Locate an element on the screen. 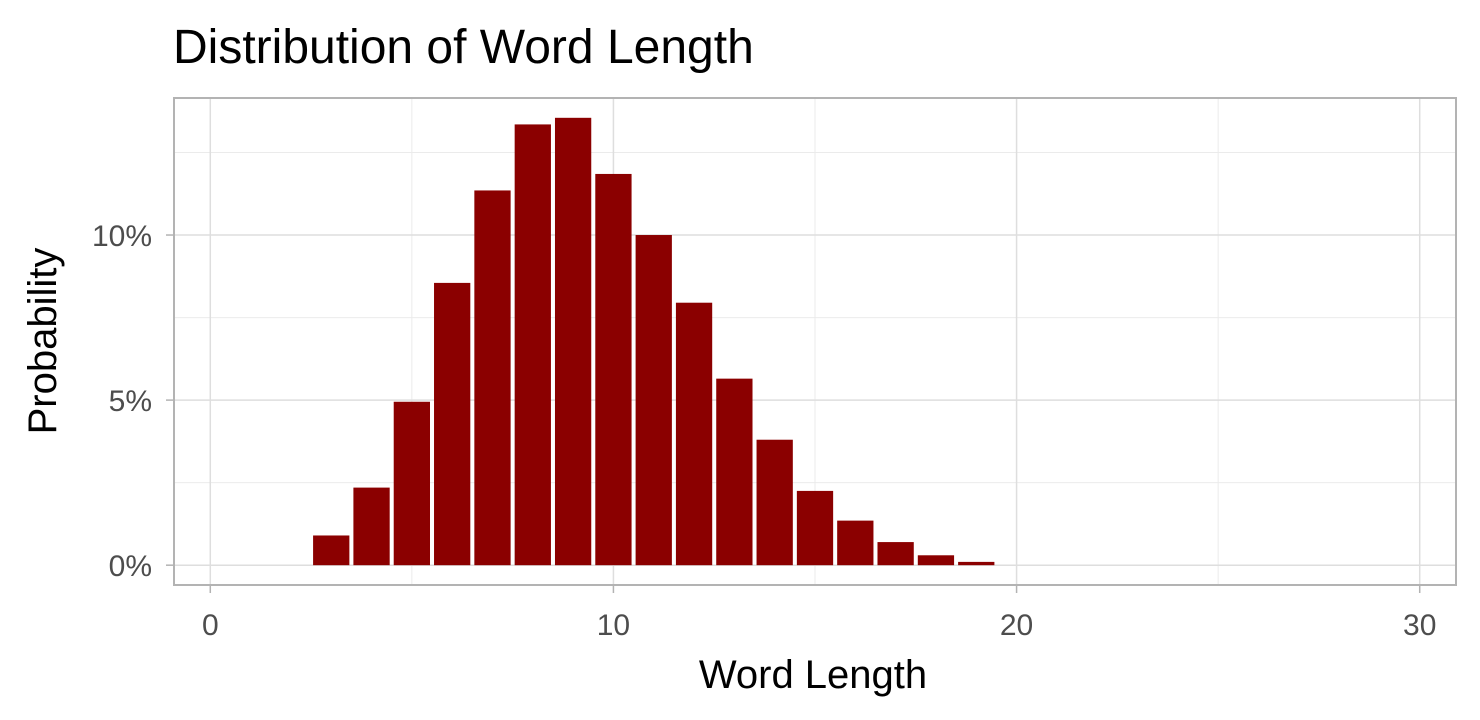 The width and height of the screenshot is (1480, 720). y-axis-title: Probability is located at coordinates (43, 341).